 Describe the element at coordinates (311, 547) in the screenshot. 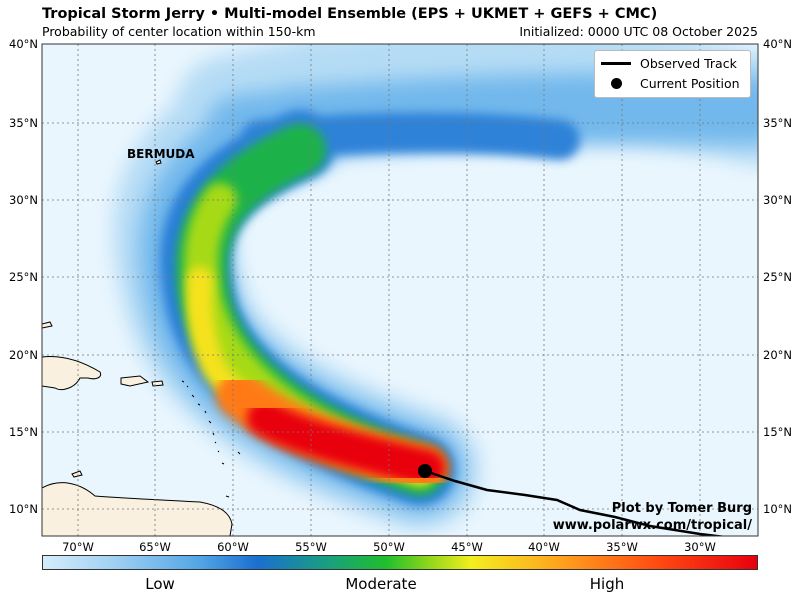

I see `svg-text: 55°W` at that location.